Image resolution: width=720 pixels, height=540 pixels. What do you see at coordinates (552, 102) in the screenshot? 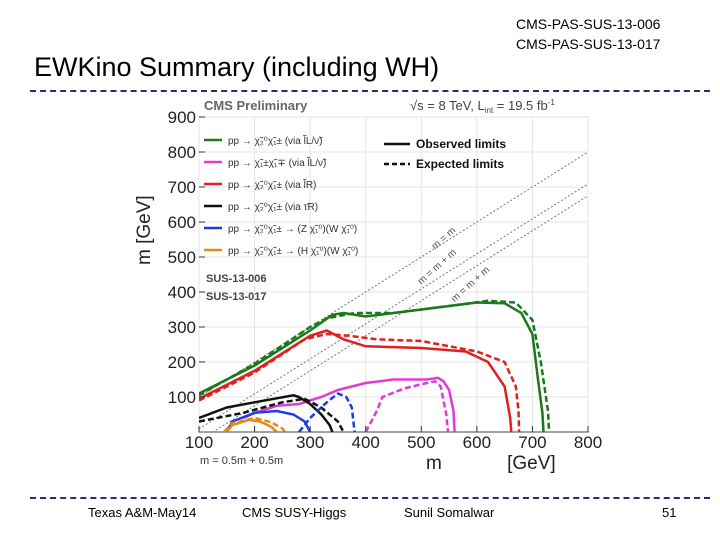
I see `lumi-exp: -1` at bounding box center [552, 102].